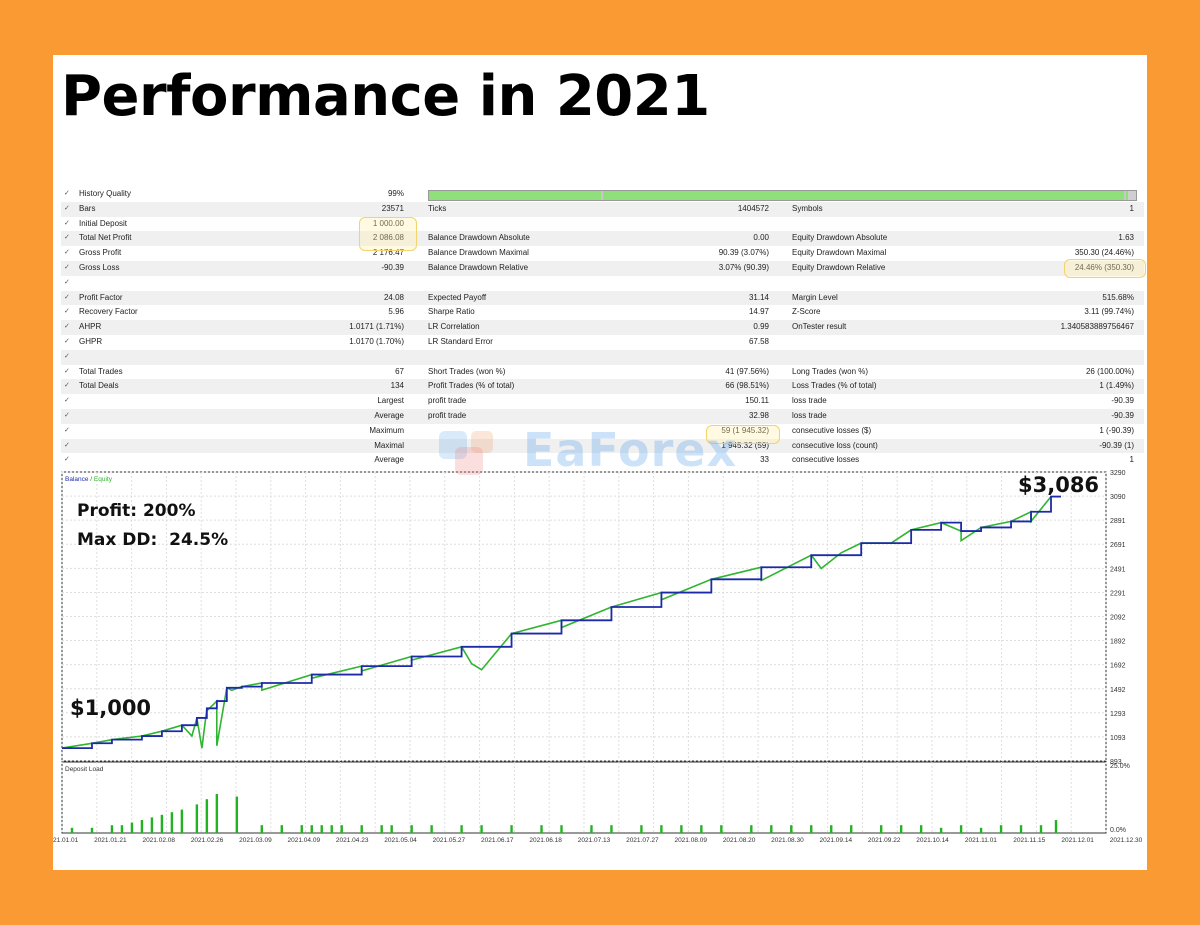 The image size is (1200, 925). I want to click on y-tick-label: 2491, so click(1118, 569).